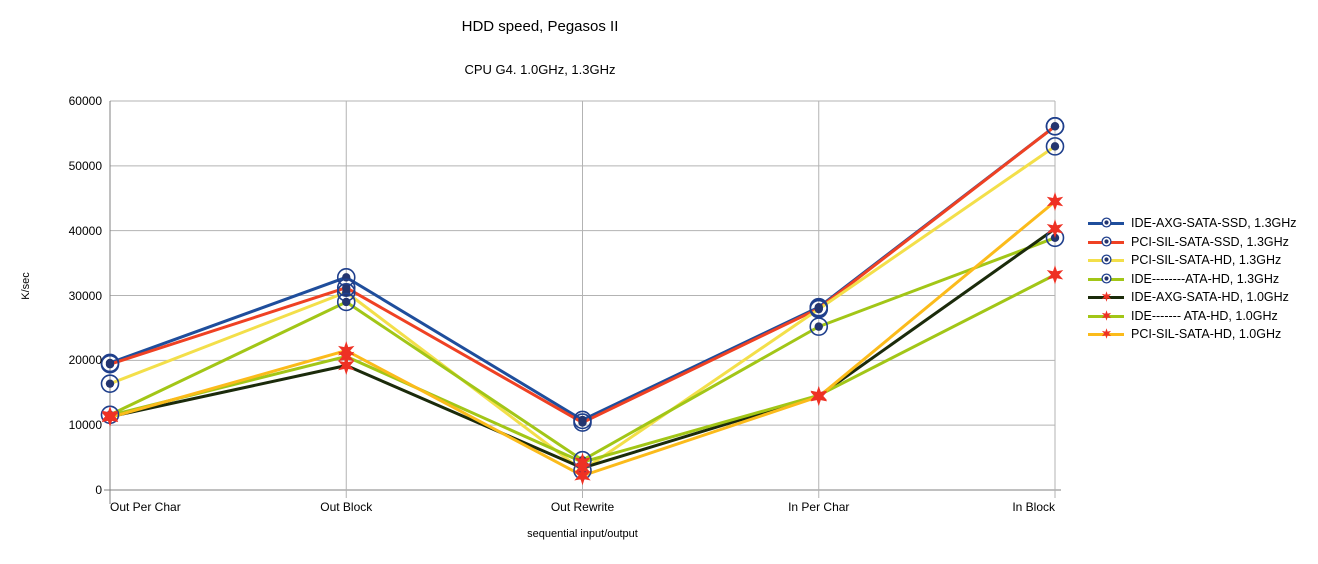  What do you see at coordinates (582, 507) in the screenshot?
I see `x-axis-tick-2: Out Rewrite` at bounding box center [582, 507].